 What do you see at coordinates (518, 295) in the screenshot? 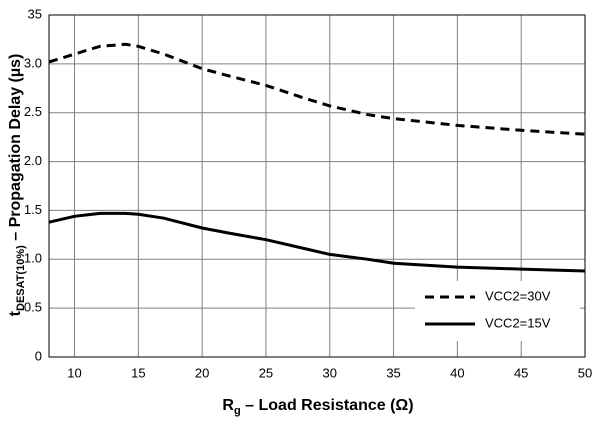
I see `legend-label: VCC2=30V` at bounding box center [518, 295].